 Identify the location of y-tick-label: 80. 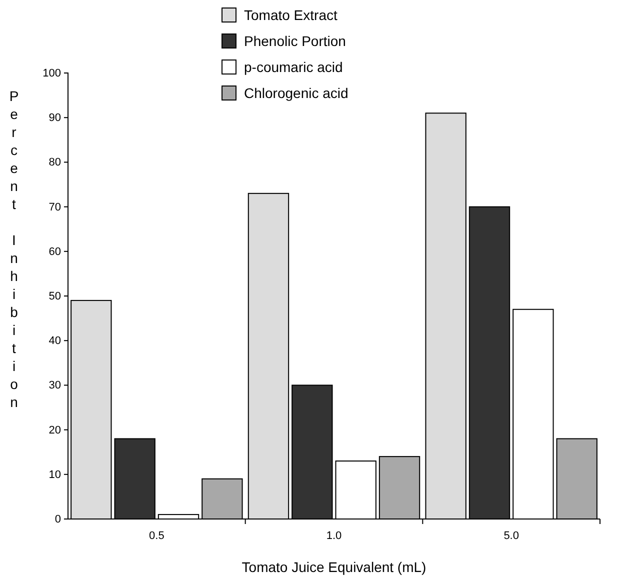
(54, 162).